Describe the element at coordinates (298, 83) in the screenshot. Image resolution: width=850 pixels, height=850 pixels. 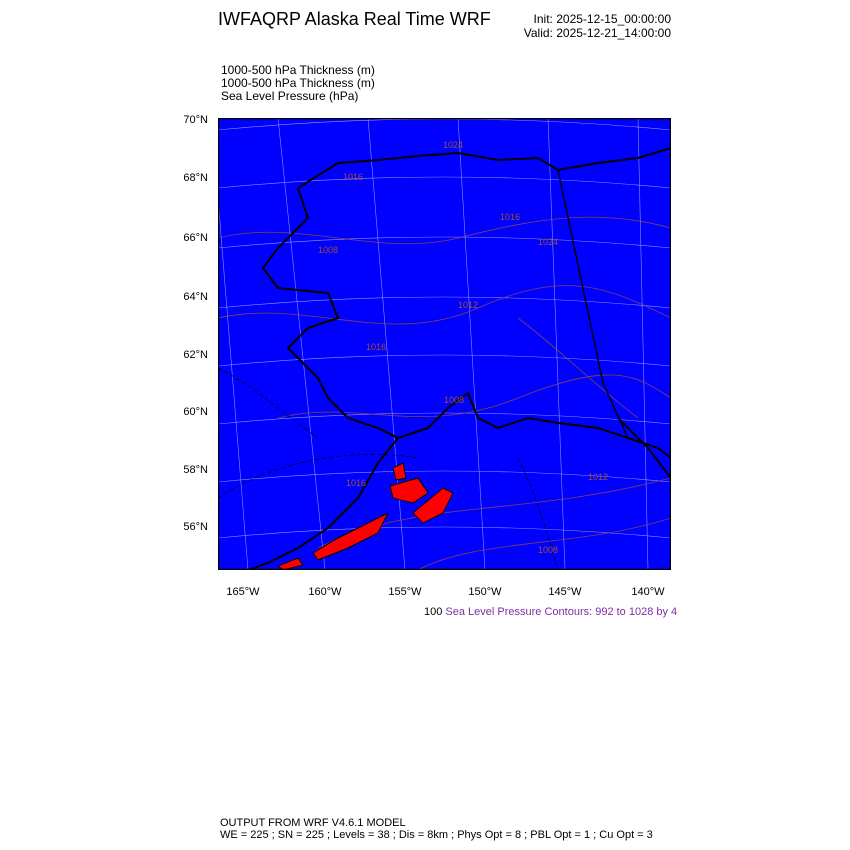
I see `field-label-thickness-2: 1000-500 hPa Thickness (m)` at that location.